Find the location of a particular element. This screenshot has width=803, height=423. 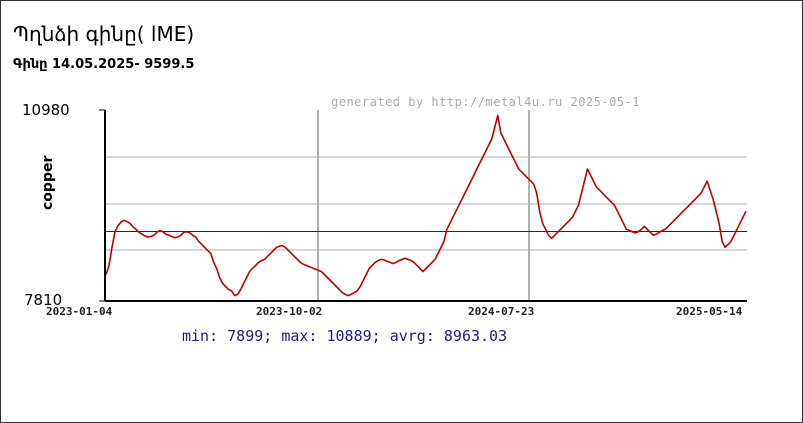

x-tick-label: 2025-05-14 is located at coordinates (709, 311).